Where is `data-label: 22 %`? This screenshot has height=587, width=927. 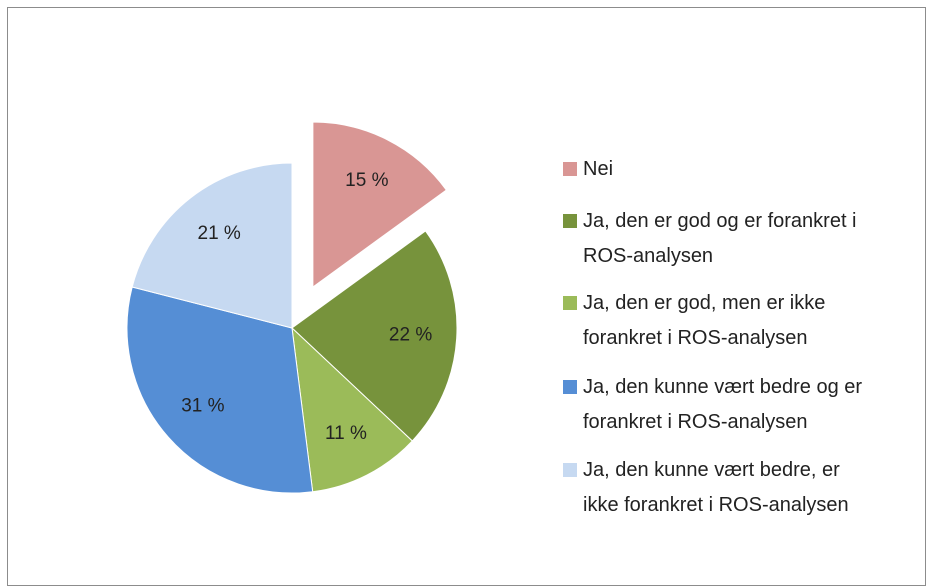
data-label: 22 % is located at coordinates (410, 334).